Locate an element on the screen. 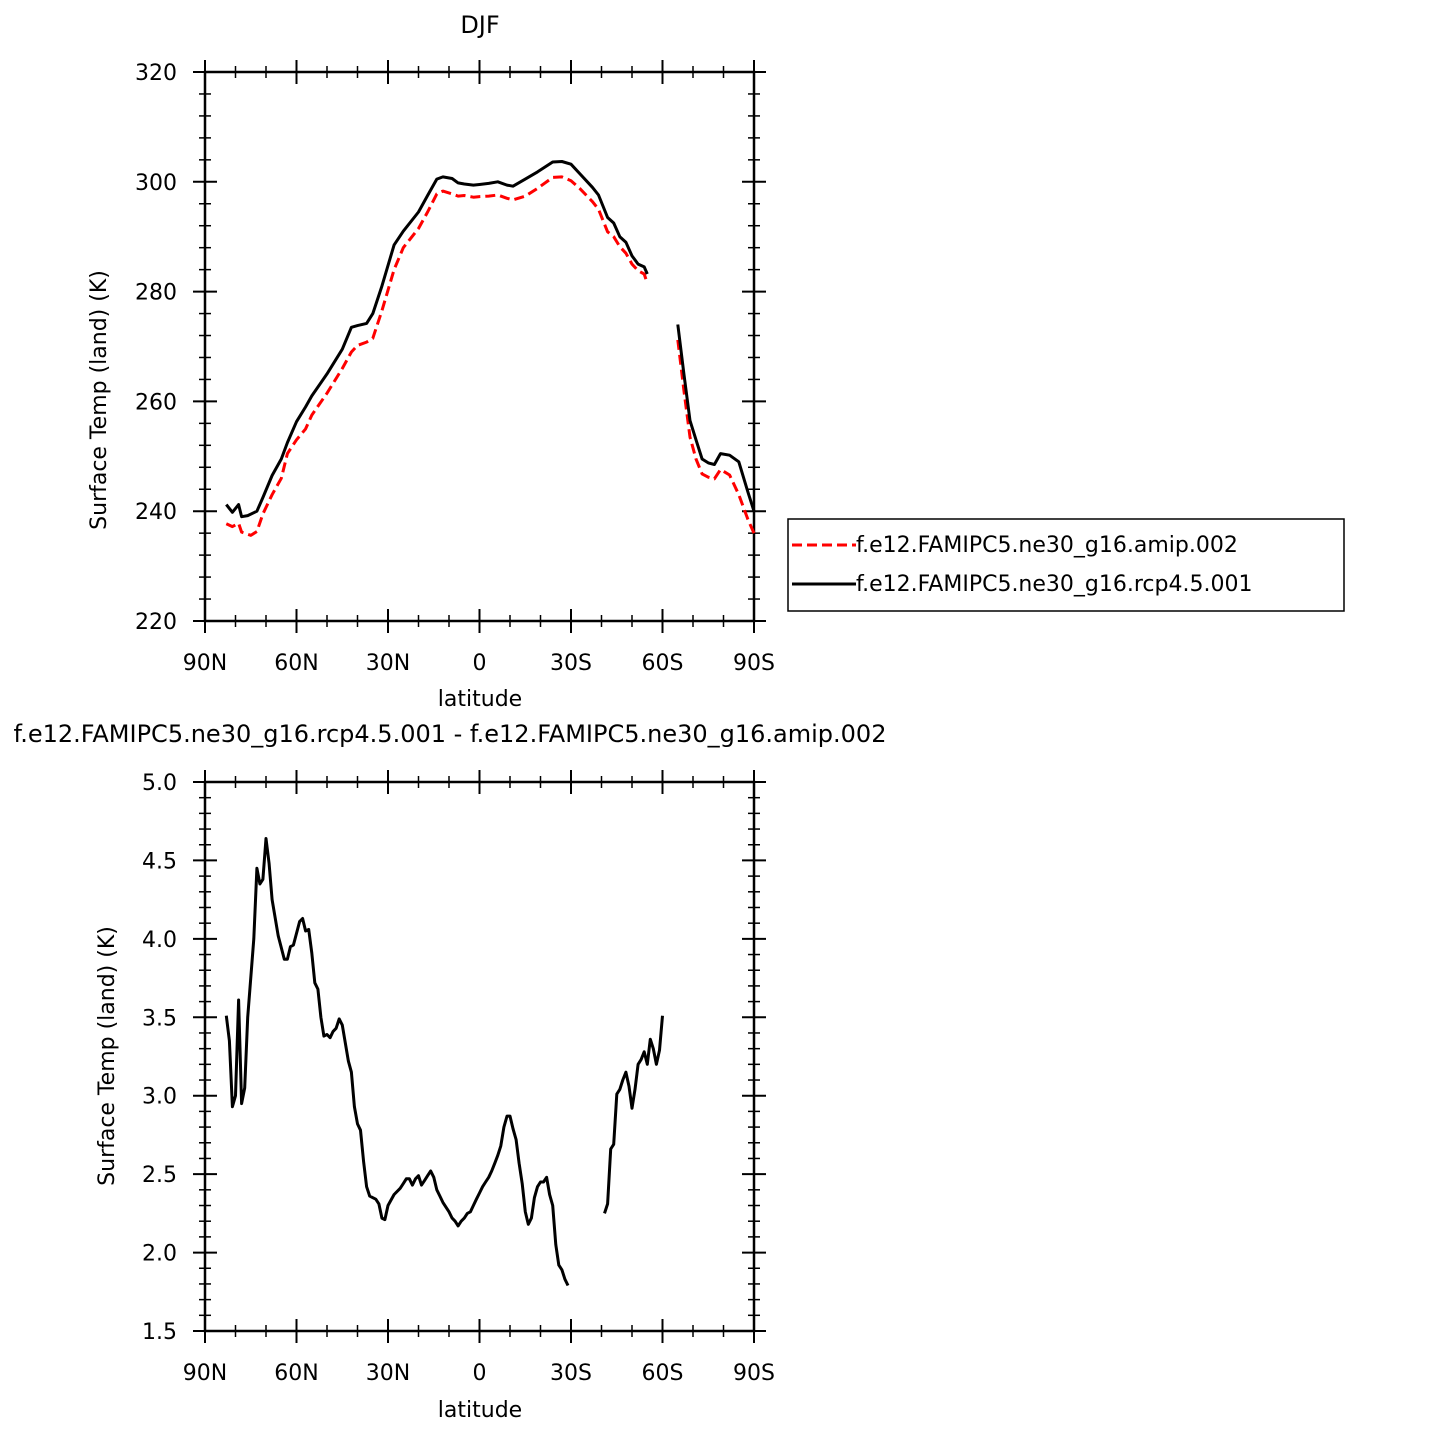 The width and height of the screenshot is (1430, 1430). top-xtick-label: 90S is located at coordinates (754, 663).